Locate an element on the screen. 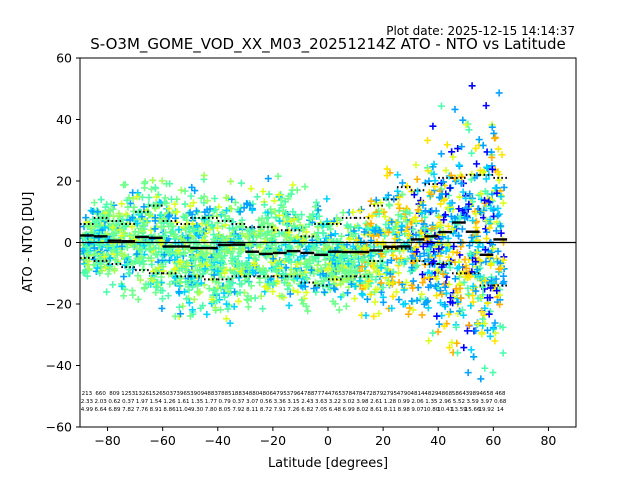 The height and width of the screenshot is (480, 640). x-tick-label: −40 is located at coordinates (218, 440).